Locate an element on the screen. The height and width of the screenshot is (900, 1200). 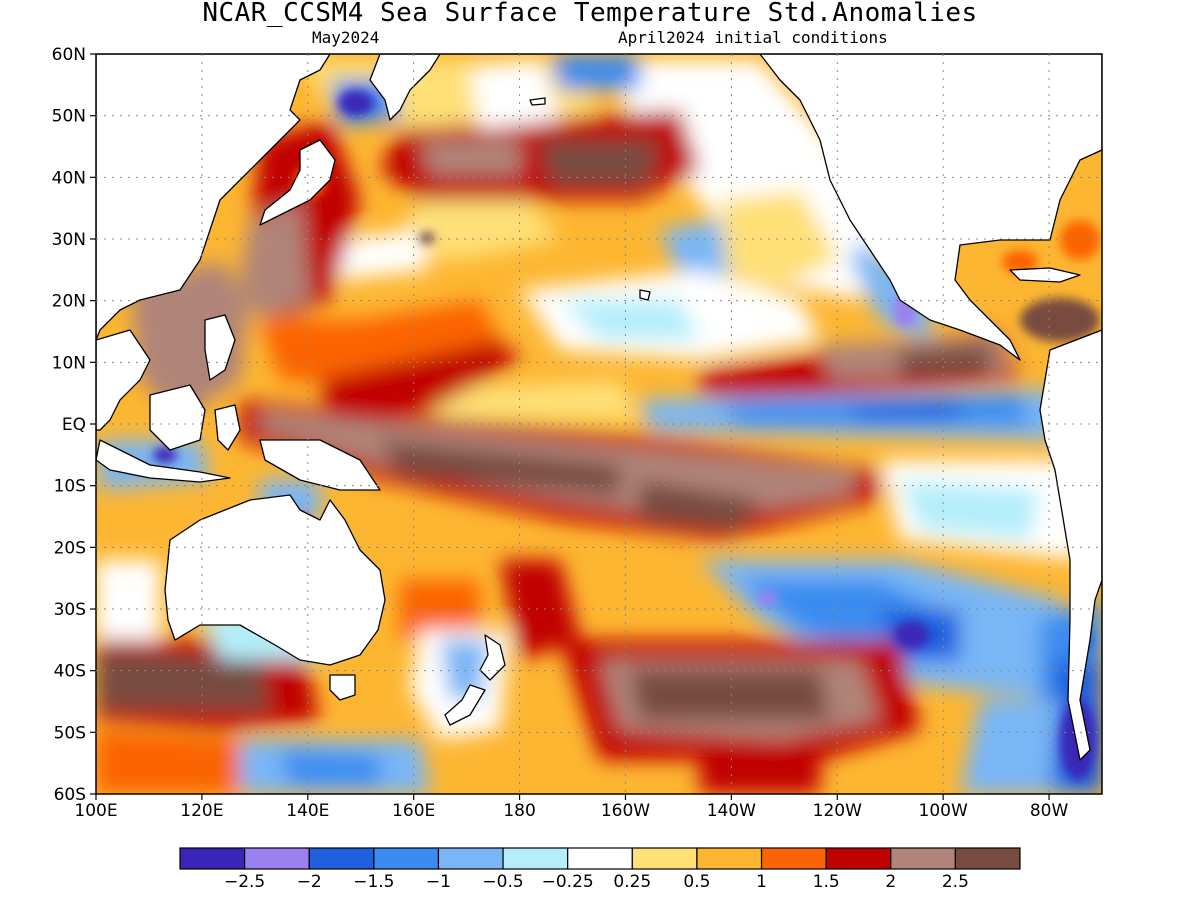
lat-tick-label: 50N is located at coordinates (69, 117).